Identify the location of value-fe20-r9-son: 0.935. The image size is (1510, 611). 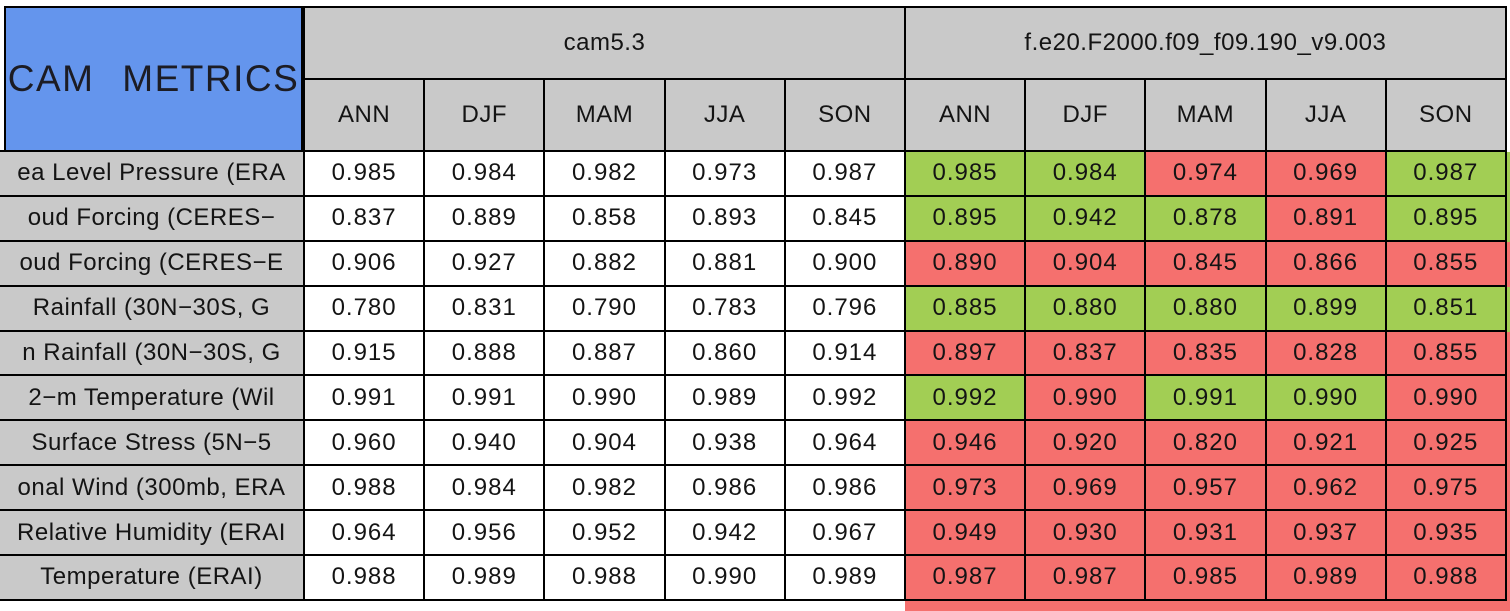
(1445, 533).